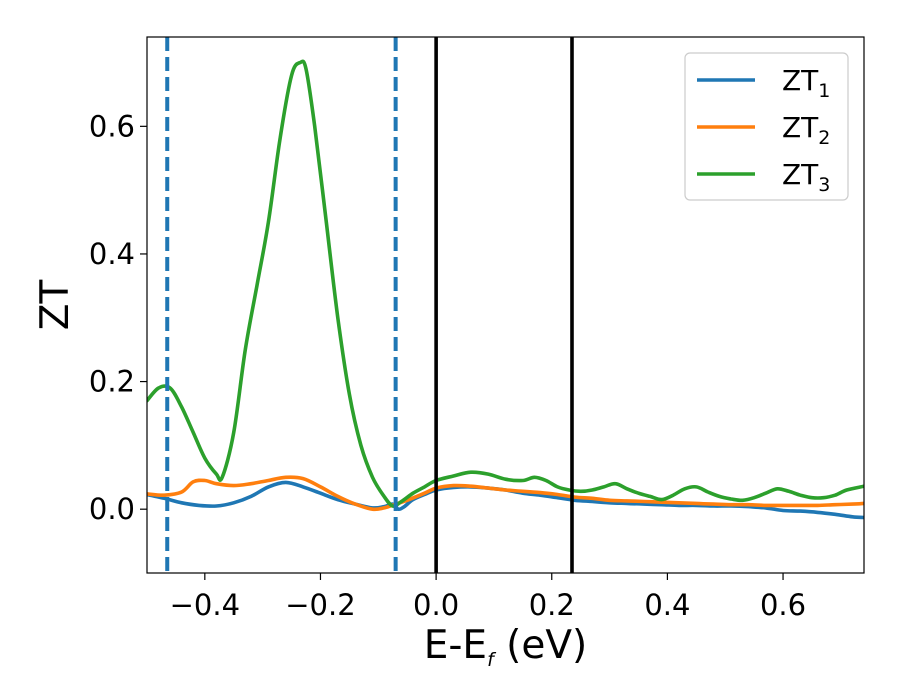  What do you see at coordinates (112, 509) in the screenshot?
I see `y-tick-label: 0.0` at bounding box center [112, 509].